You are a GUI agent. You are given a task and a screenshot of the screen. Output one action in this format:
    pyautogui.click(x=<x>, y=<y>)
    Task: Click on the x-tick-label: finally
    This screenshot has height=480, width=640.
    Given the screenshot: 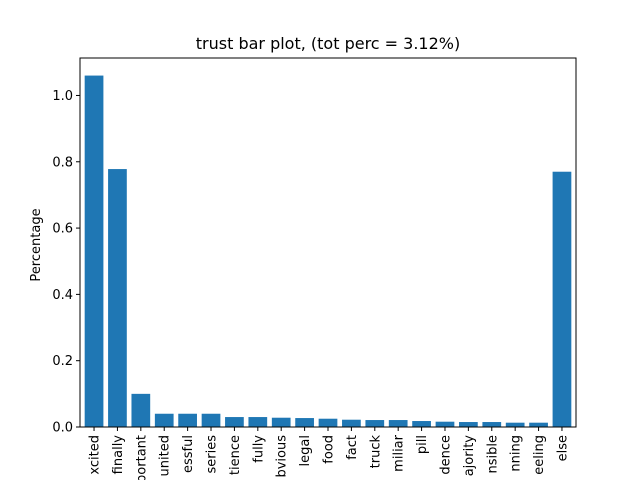 What is the action you would take?
    pyautogui.click(x=118, y=455)
    